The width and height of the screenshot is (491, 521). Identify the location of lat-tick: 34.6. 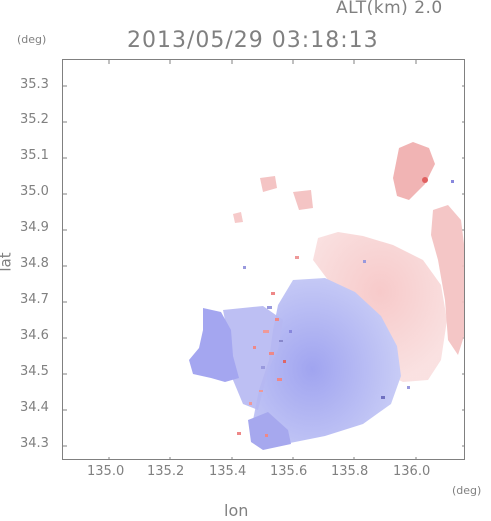
(34, 335).